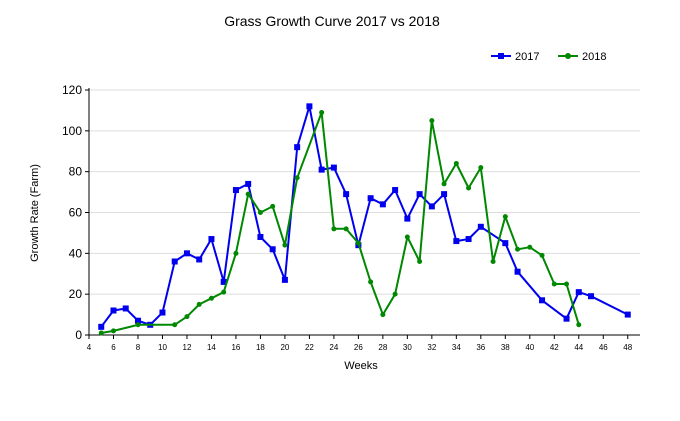 The width and height of the screenshot is (680, 421). I want to click on x-tick-label: 26, so click(358, 347).